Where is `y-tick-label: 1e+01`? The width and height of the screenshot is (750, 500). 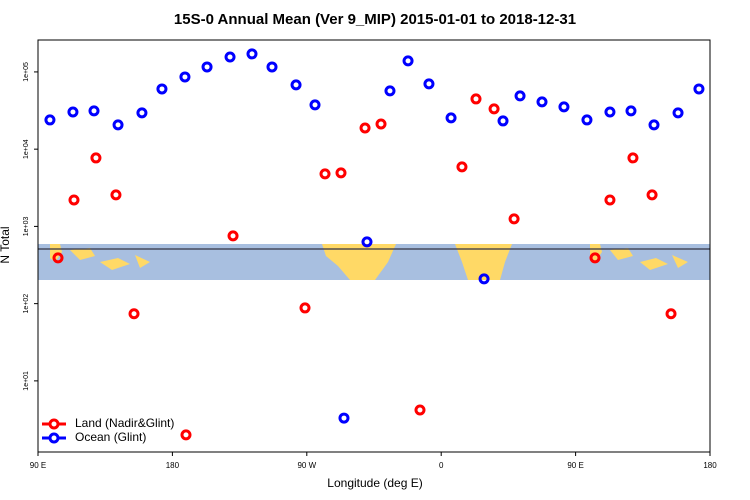
y-tick-label: 1e+01 is located at coordinates (26, 381).